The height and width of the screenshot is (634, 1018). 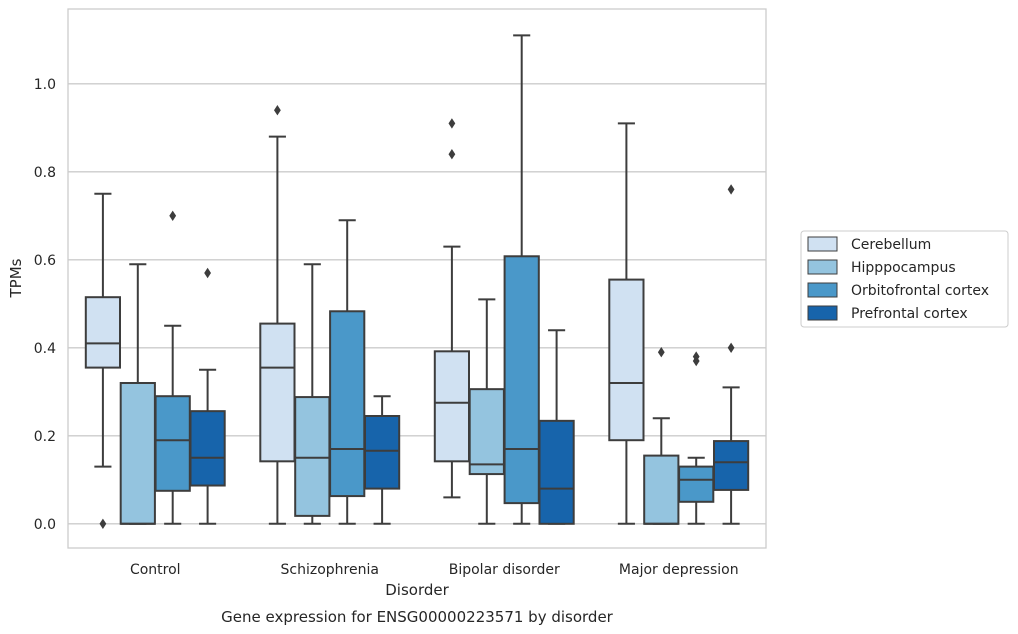 I want to click on legend-label: Prefrontal cortex, so click(x=909, y=314).